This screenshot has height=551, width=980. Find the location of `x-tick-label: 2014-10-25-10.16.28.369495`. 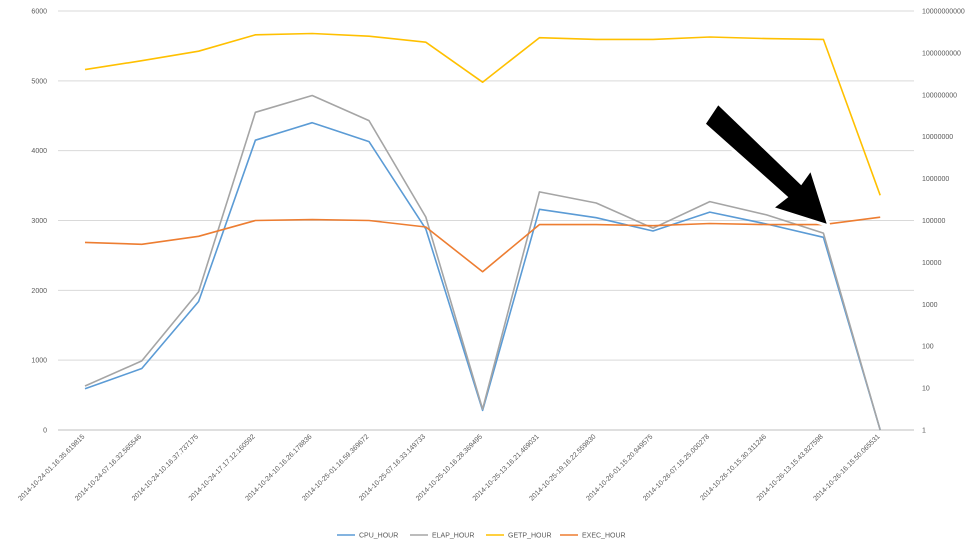

x-tick-label: 2014-10-25-10.16.28.369495 is located at coordinates (449, 467).